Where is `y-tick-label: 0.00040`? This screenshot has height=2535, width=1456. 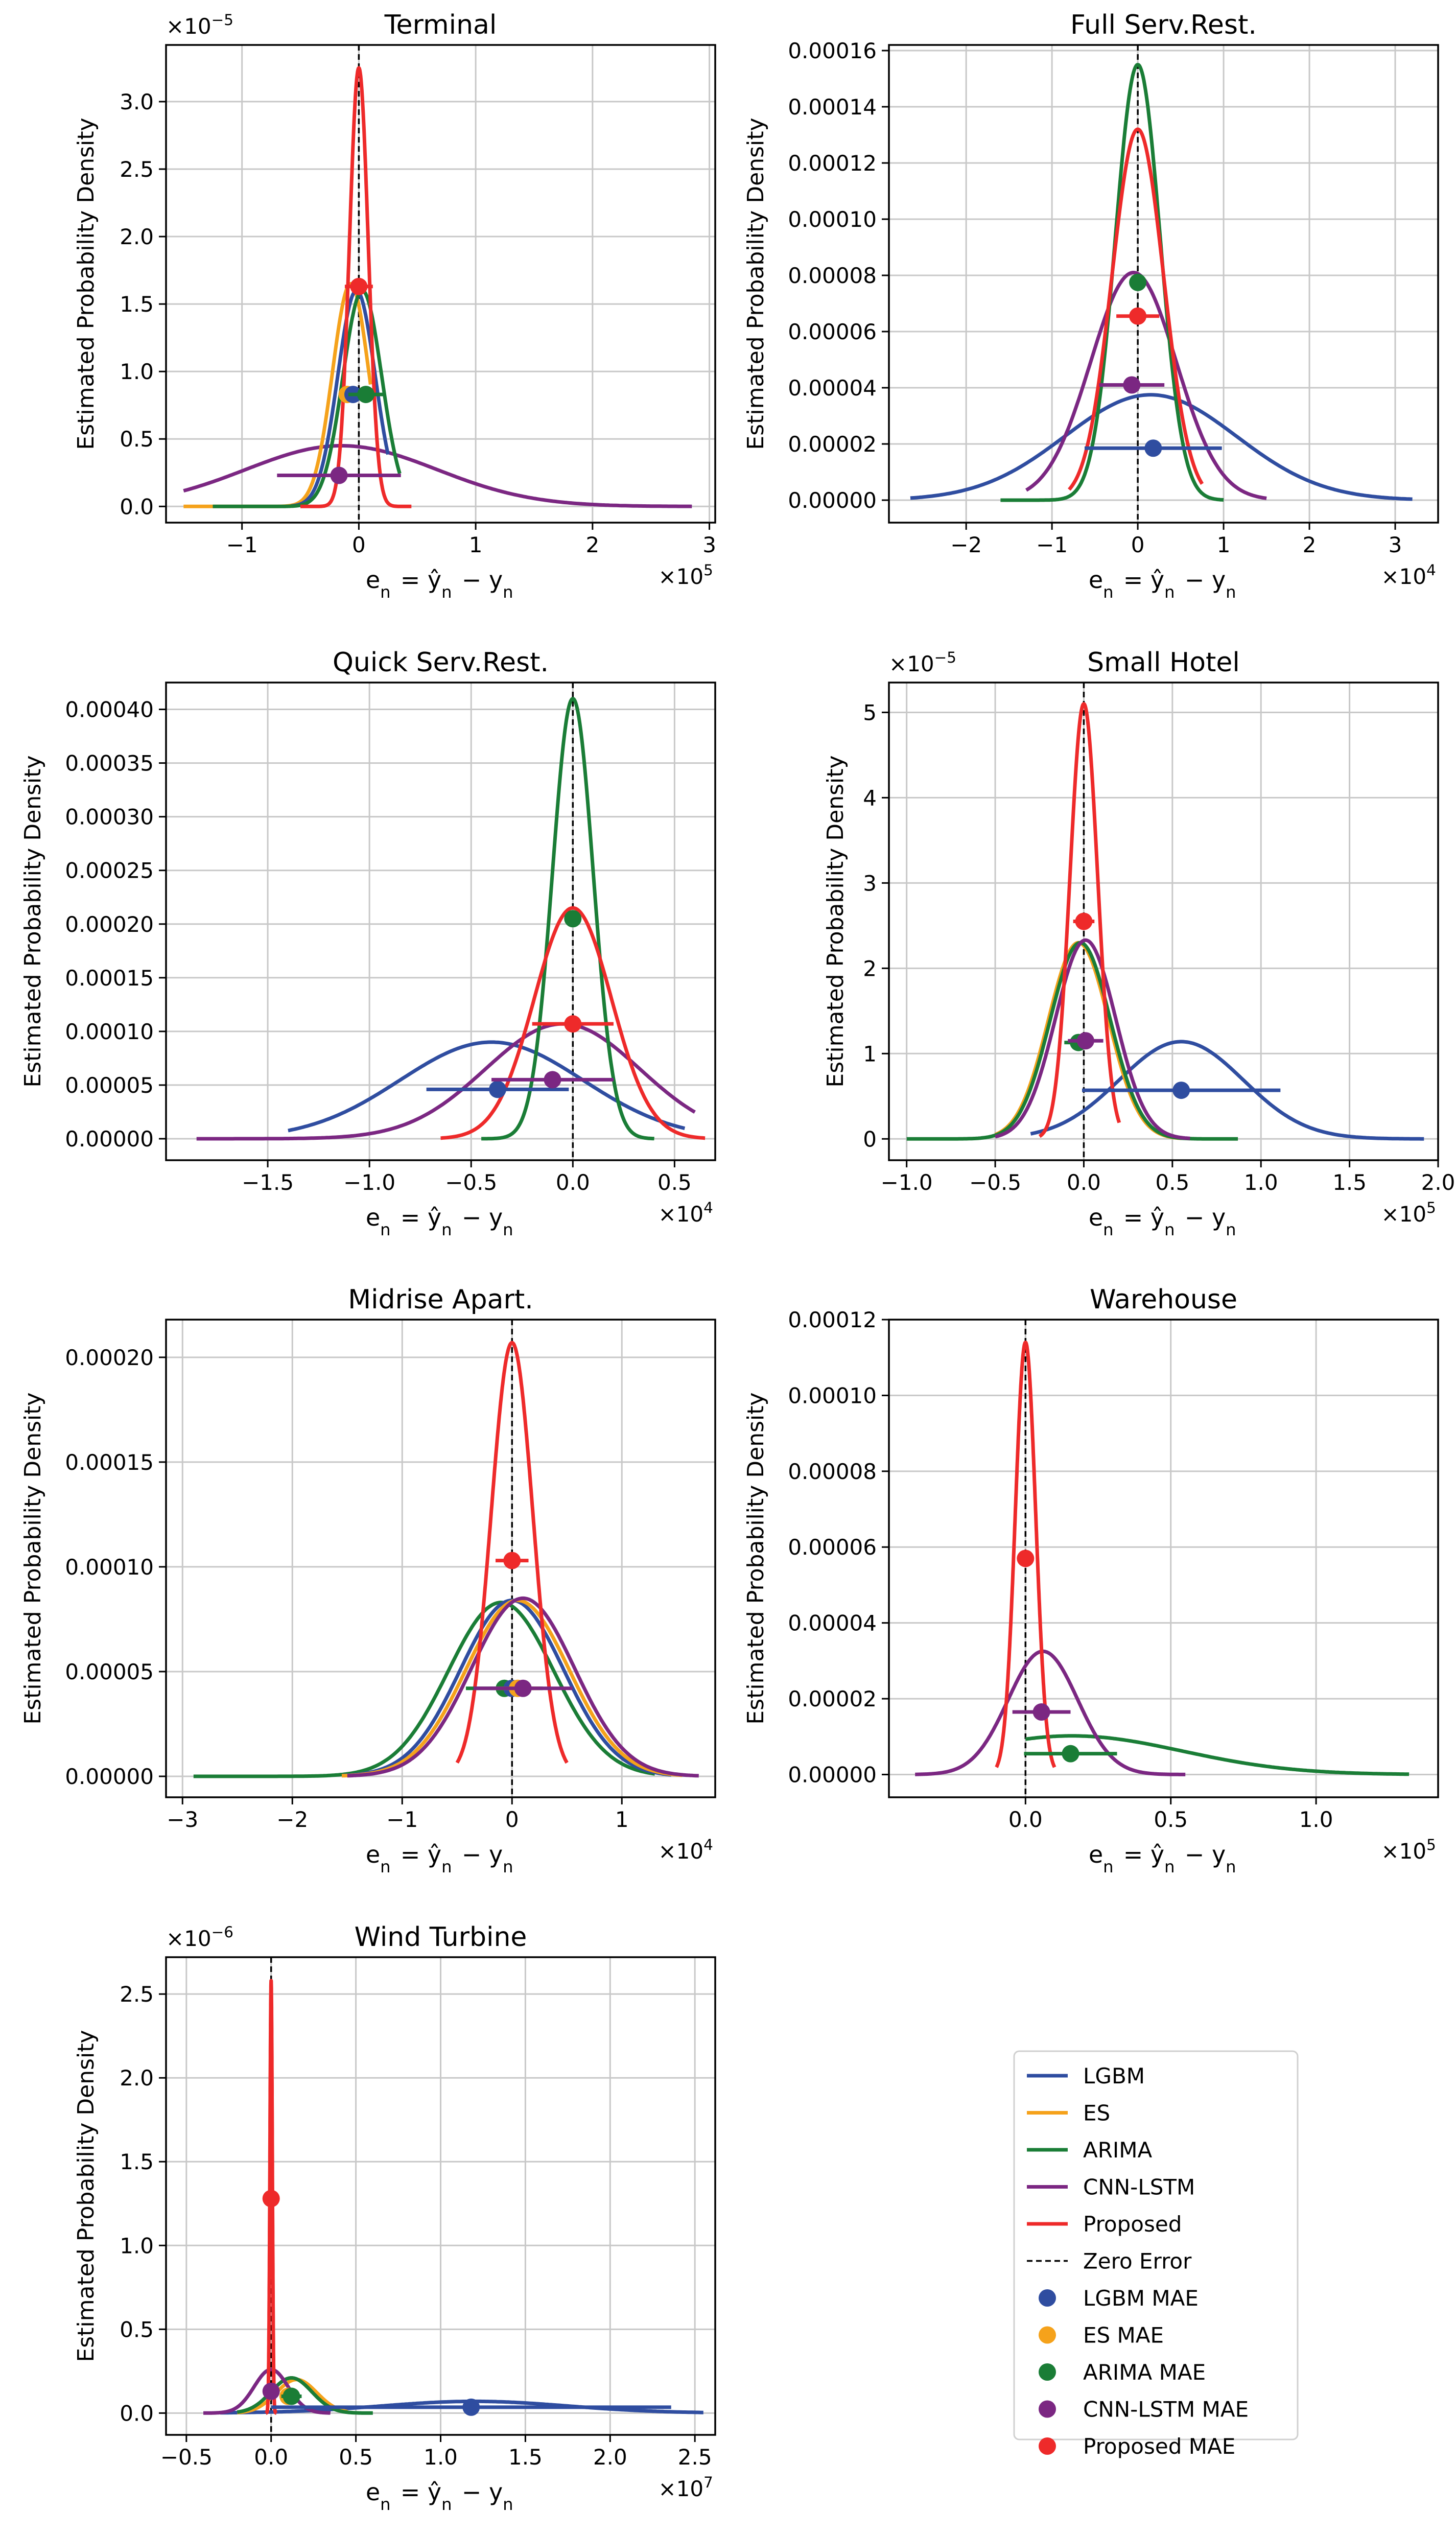 y-tick-label: 0.00040 is located at coordinates (109, 709).